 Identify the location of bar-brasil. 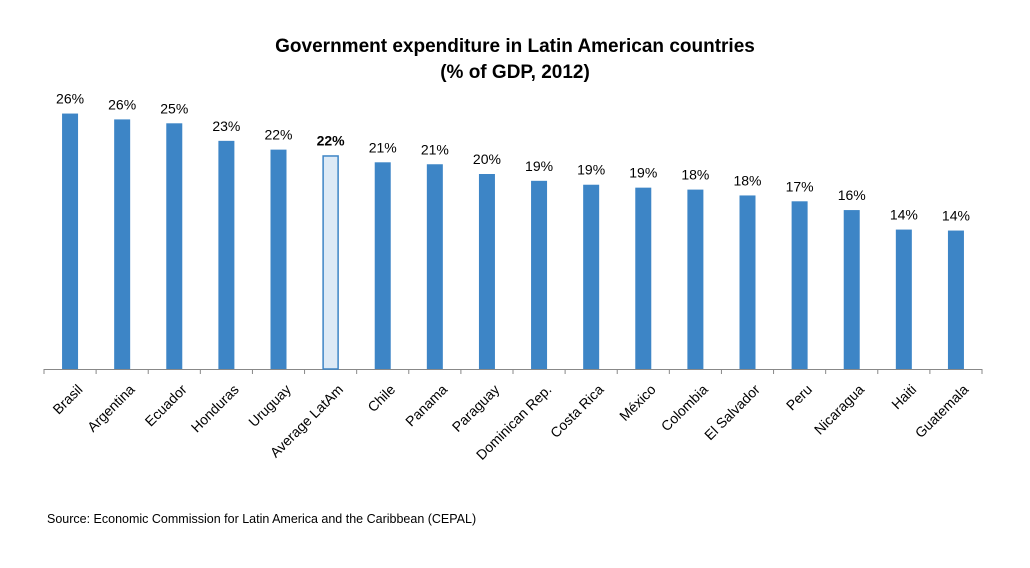
(70, 241).